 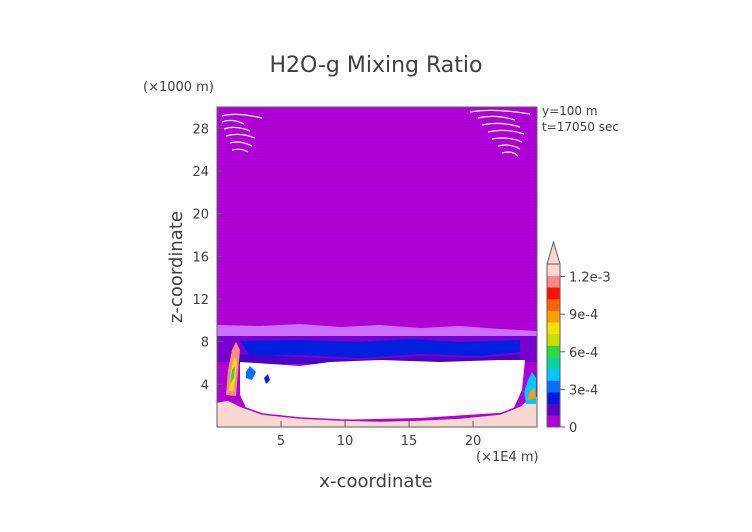 I want to click on x-tick-label: 15, so click(x=409, y=441).